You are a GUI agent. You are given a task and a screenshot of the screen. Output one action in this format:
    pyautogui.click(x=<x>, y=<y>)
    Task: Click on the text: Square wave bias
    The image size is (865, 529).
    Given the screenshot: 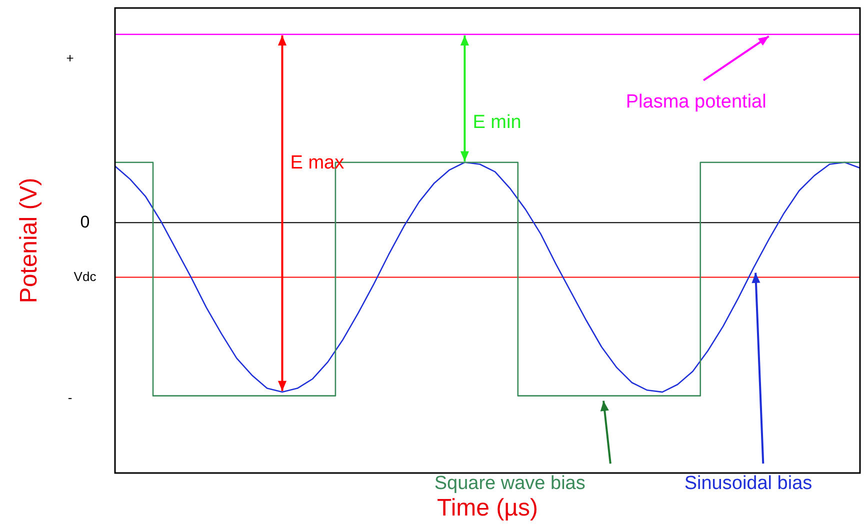 What is the action you would take?
    pyautogui.click(x=510, y=483)
    